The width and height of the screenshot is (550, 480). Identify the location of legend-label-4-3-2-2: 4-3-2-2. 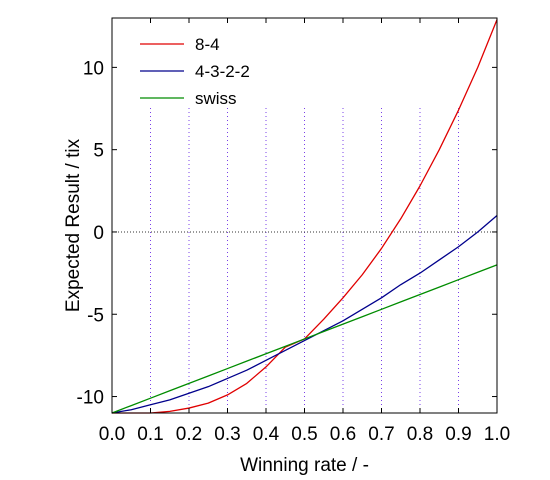
(222, 71).